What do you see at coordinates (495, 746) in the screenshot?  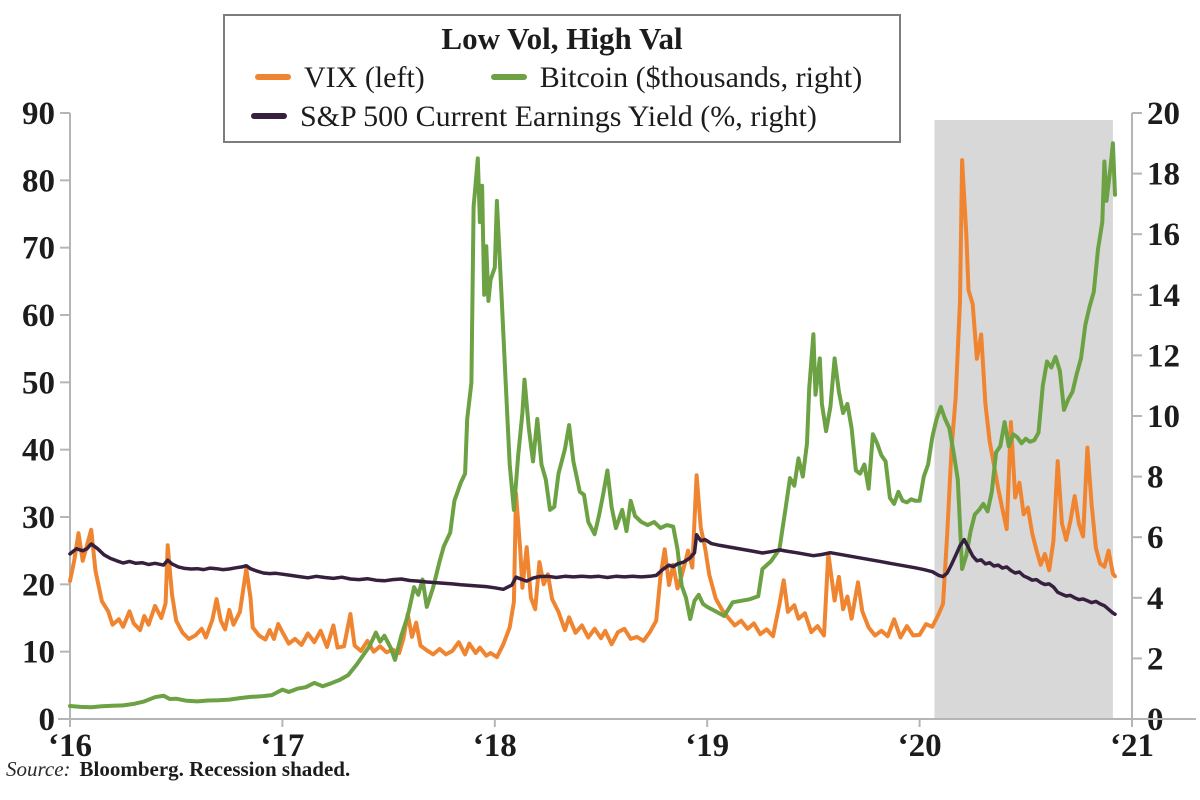 I see `x-axis-tick-label: ‘18` at bounding box center [495, 746].